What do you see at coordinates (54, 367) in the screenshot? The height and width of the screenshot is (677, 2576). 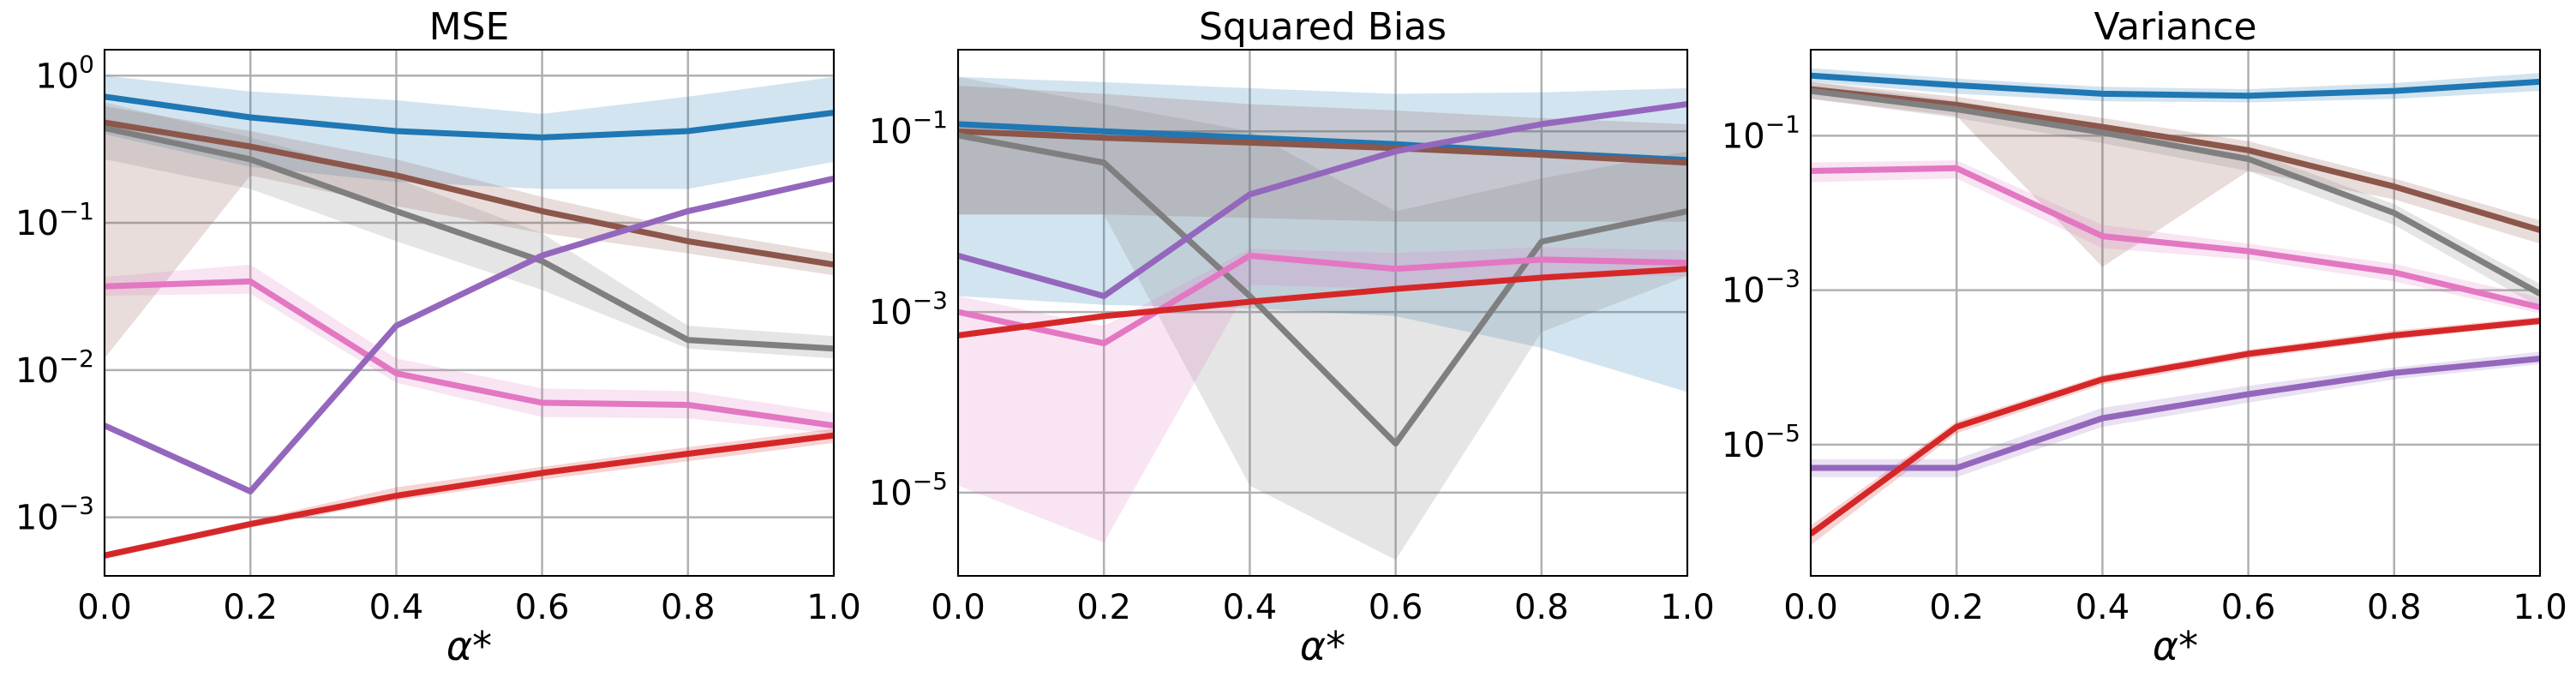 I see `y-tick-label: 10⁻²` at bounding box center [54, 367].